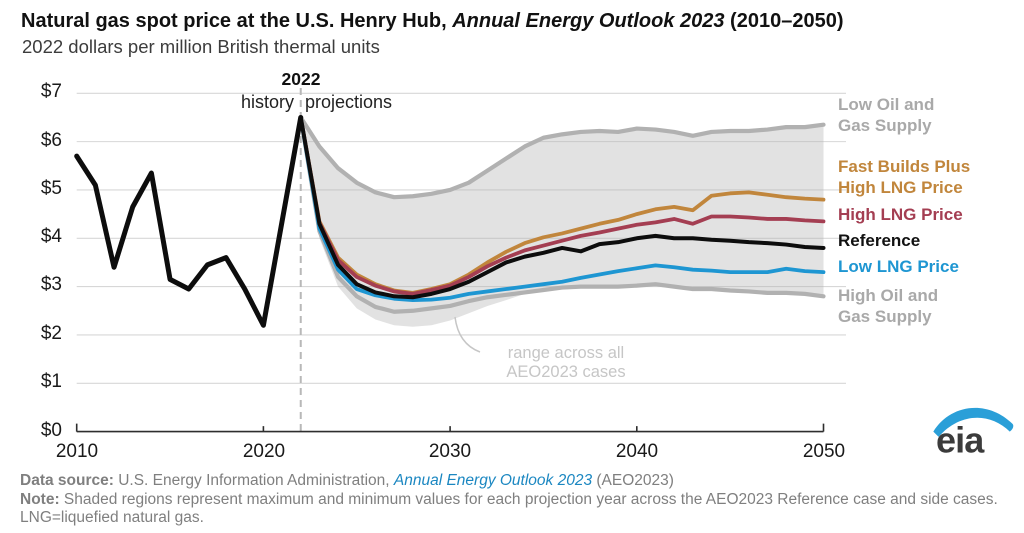  I want to click on data-source-tail: (AEO2023), so click(633, 480).